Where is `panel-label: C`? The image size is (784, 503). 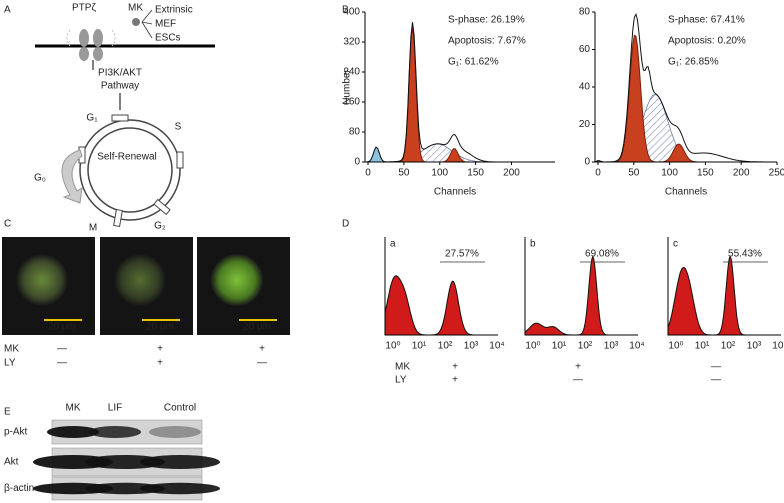 panel-label: C is located at coordinates (7, 224).